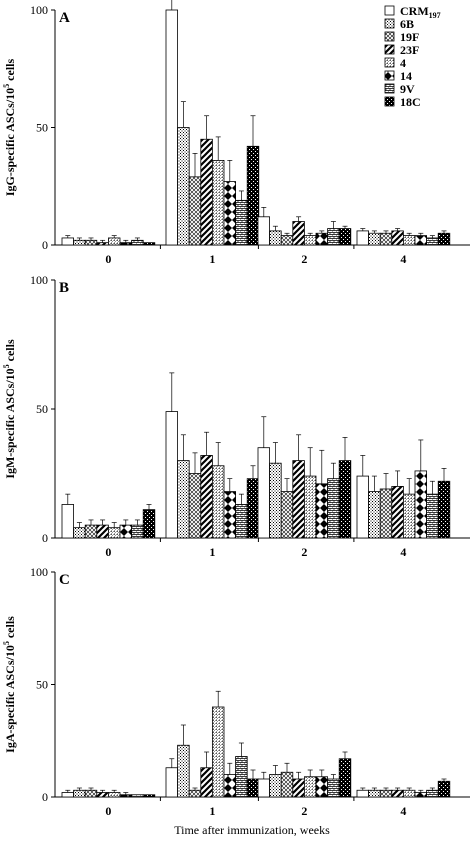 The image size is (474, 842). Describe the element at coordinates (406, 76) in the screenshot. I see `legend-label: 14` at that location.